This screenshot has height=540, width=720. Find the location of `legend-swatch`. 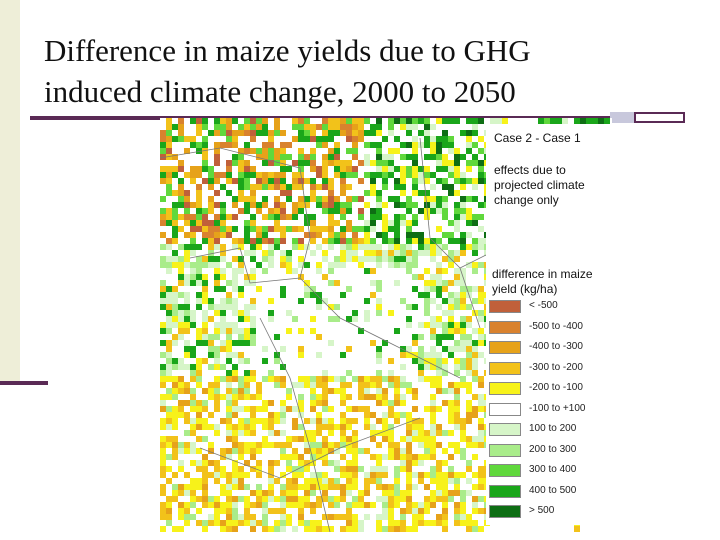

legend-swatch is located at coordinates (505, 429).